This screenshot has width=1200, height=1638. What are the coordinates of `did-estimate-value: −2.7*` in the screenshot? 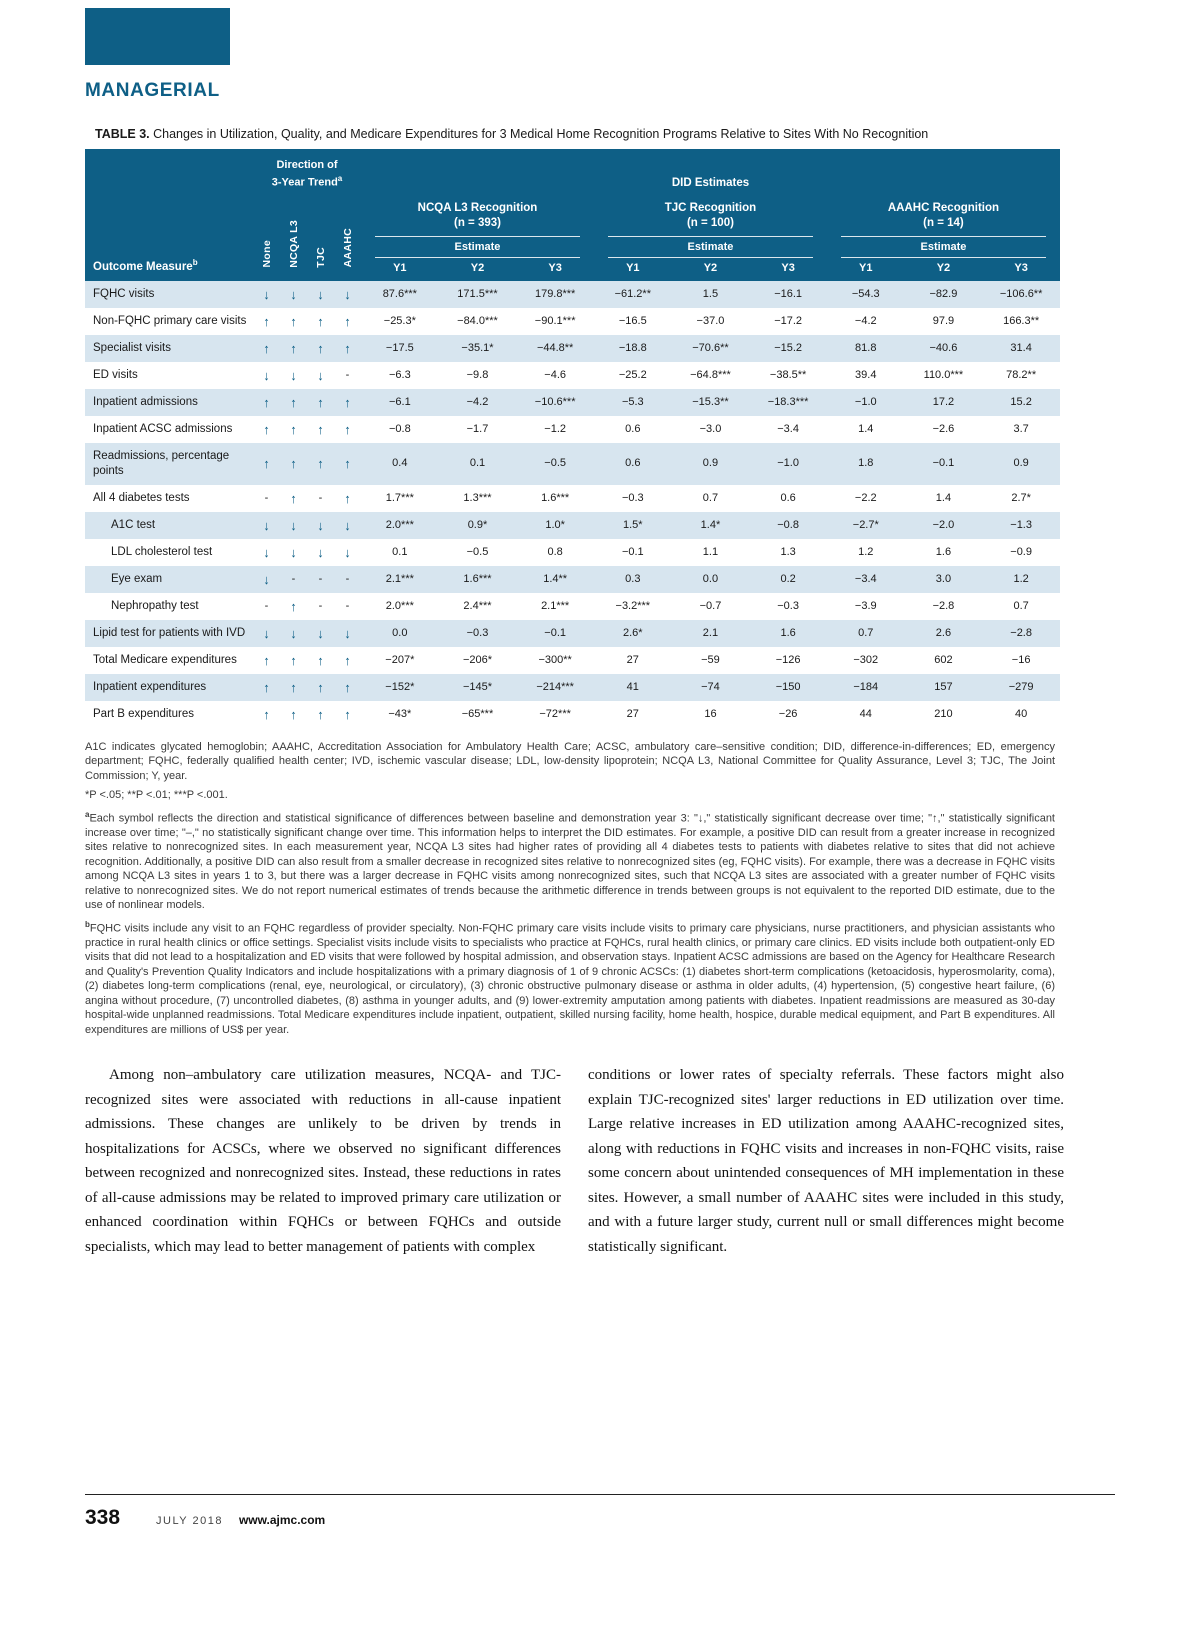 It's located at (865, 524).